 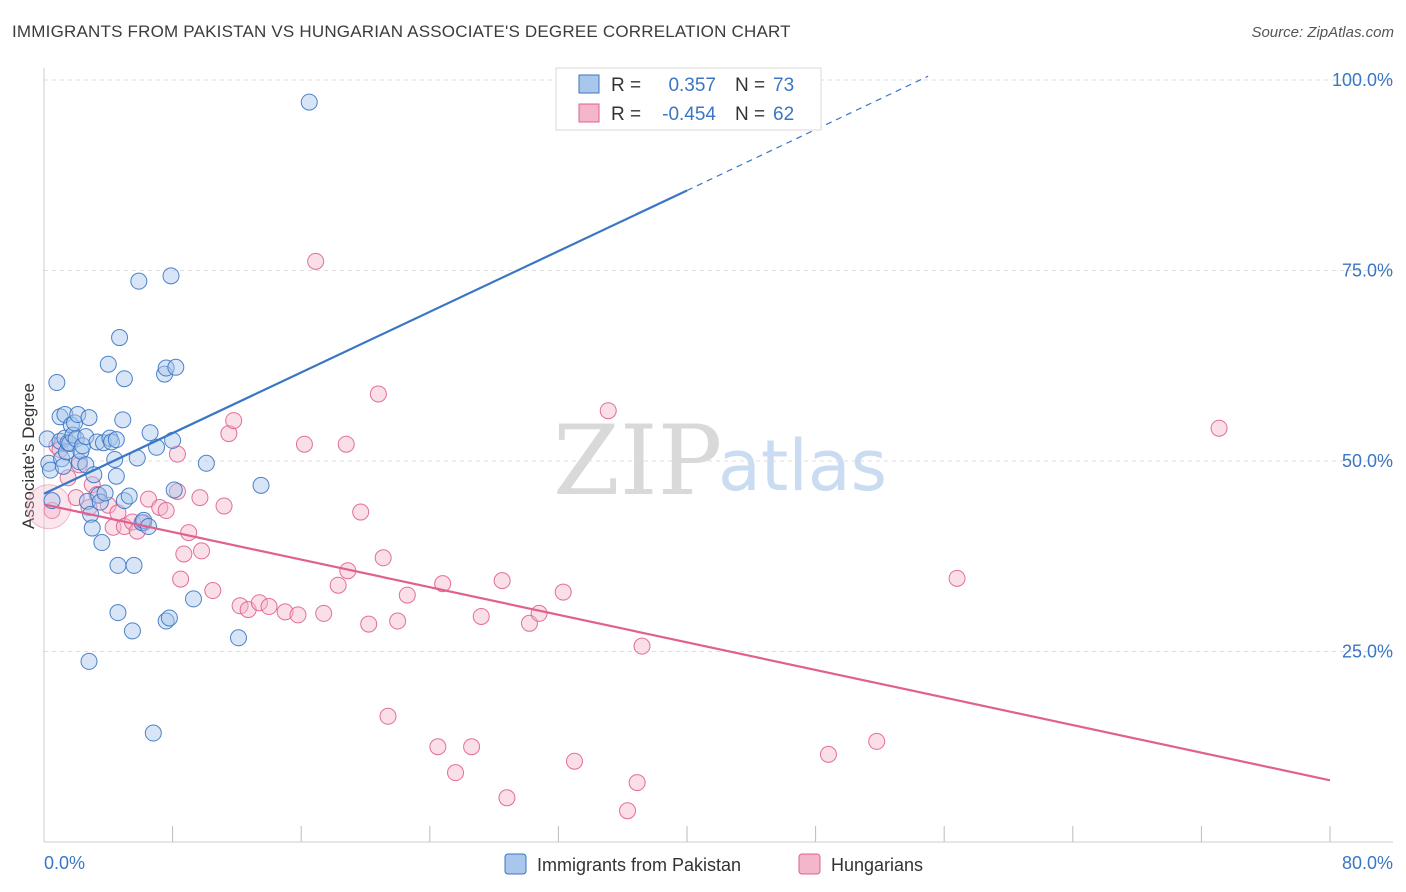 What do you see at coordinates (802, 466) in the screenshot?
I see `watermark-atlas: atlas` at bounding box center [802, 466].